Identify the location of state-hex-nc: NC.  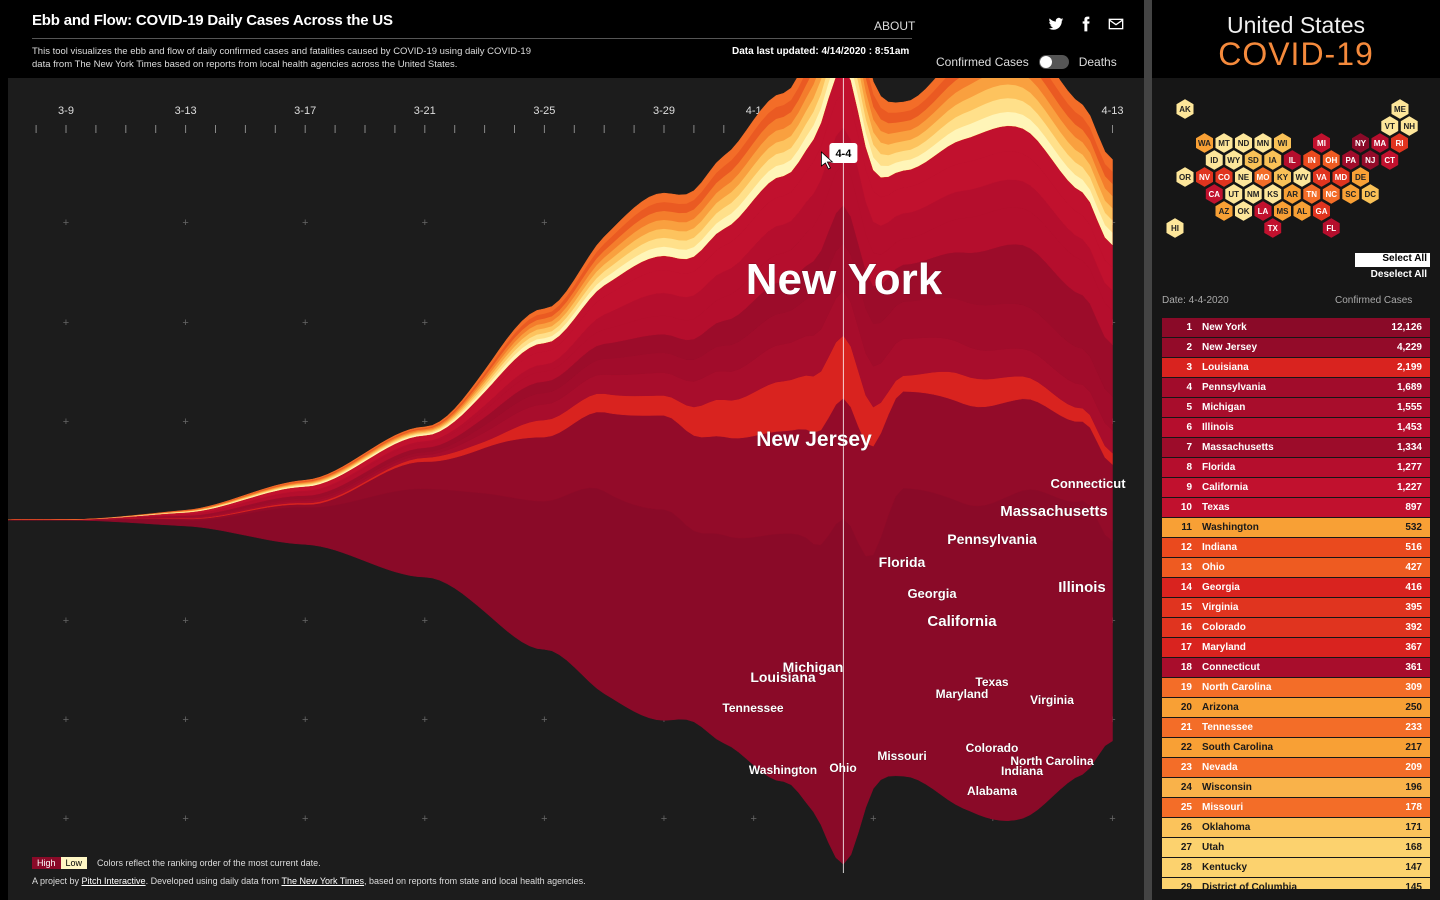
(1331, 194).